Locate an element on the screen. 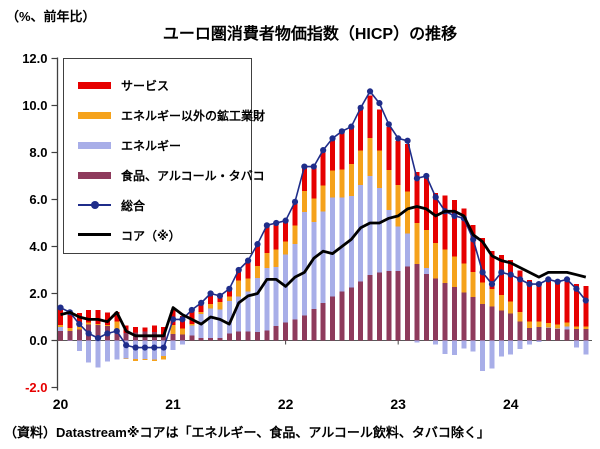  y-tick-label: 6.0 is located at coordinates (38, 199).